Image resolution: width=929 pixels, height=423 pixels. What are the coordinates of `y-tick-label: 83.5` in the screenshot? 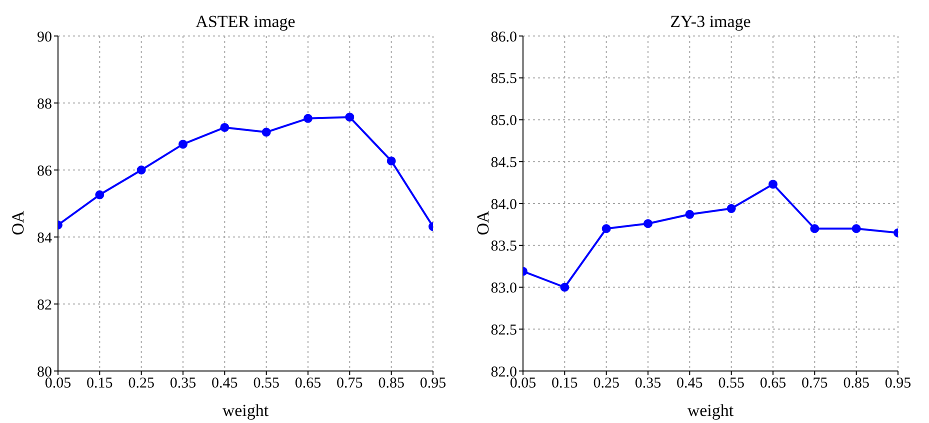 It's located at (503, 246).